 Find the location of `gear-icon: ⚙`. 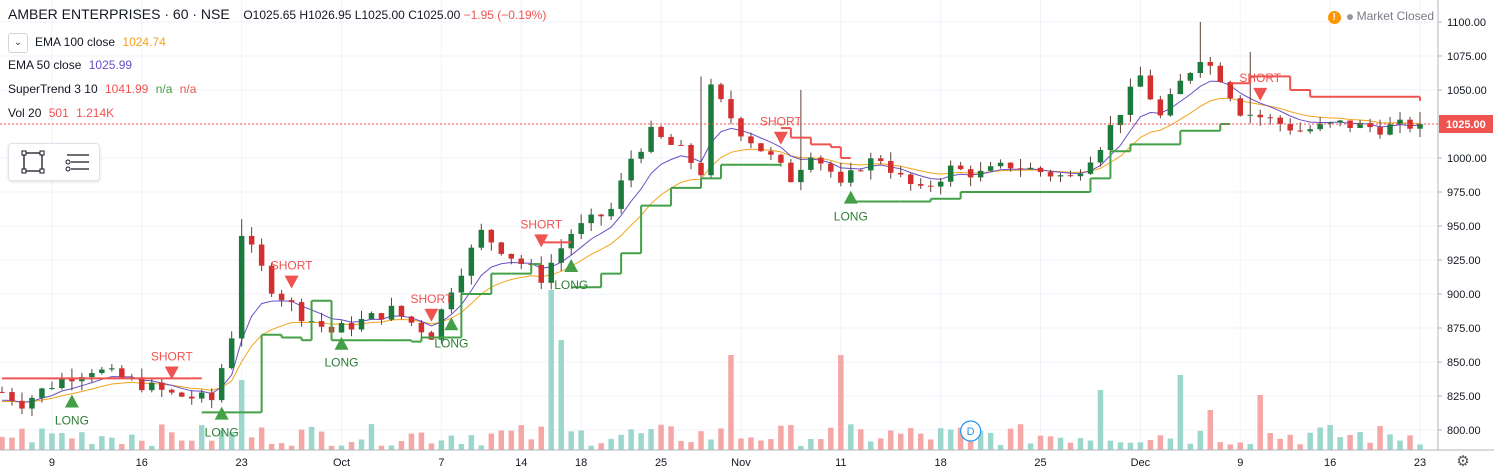

gear-icon: ⚙ is located at coordinates (1463, 461).